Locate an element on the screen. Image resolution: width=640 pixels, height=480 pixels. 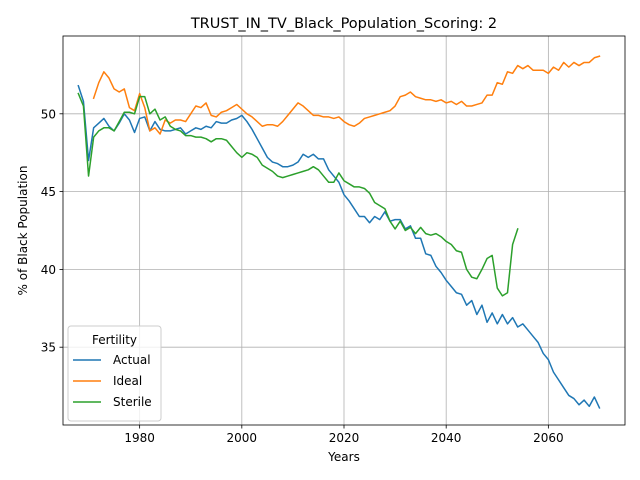
x-tick-label: 2000 is located at coordinates (242, 438).